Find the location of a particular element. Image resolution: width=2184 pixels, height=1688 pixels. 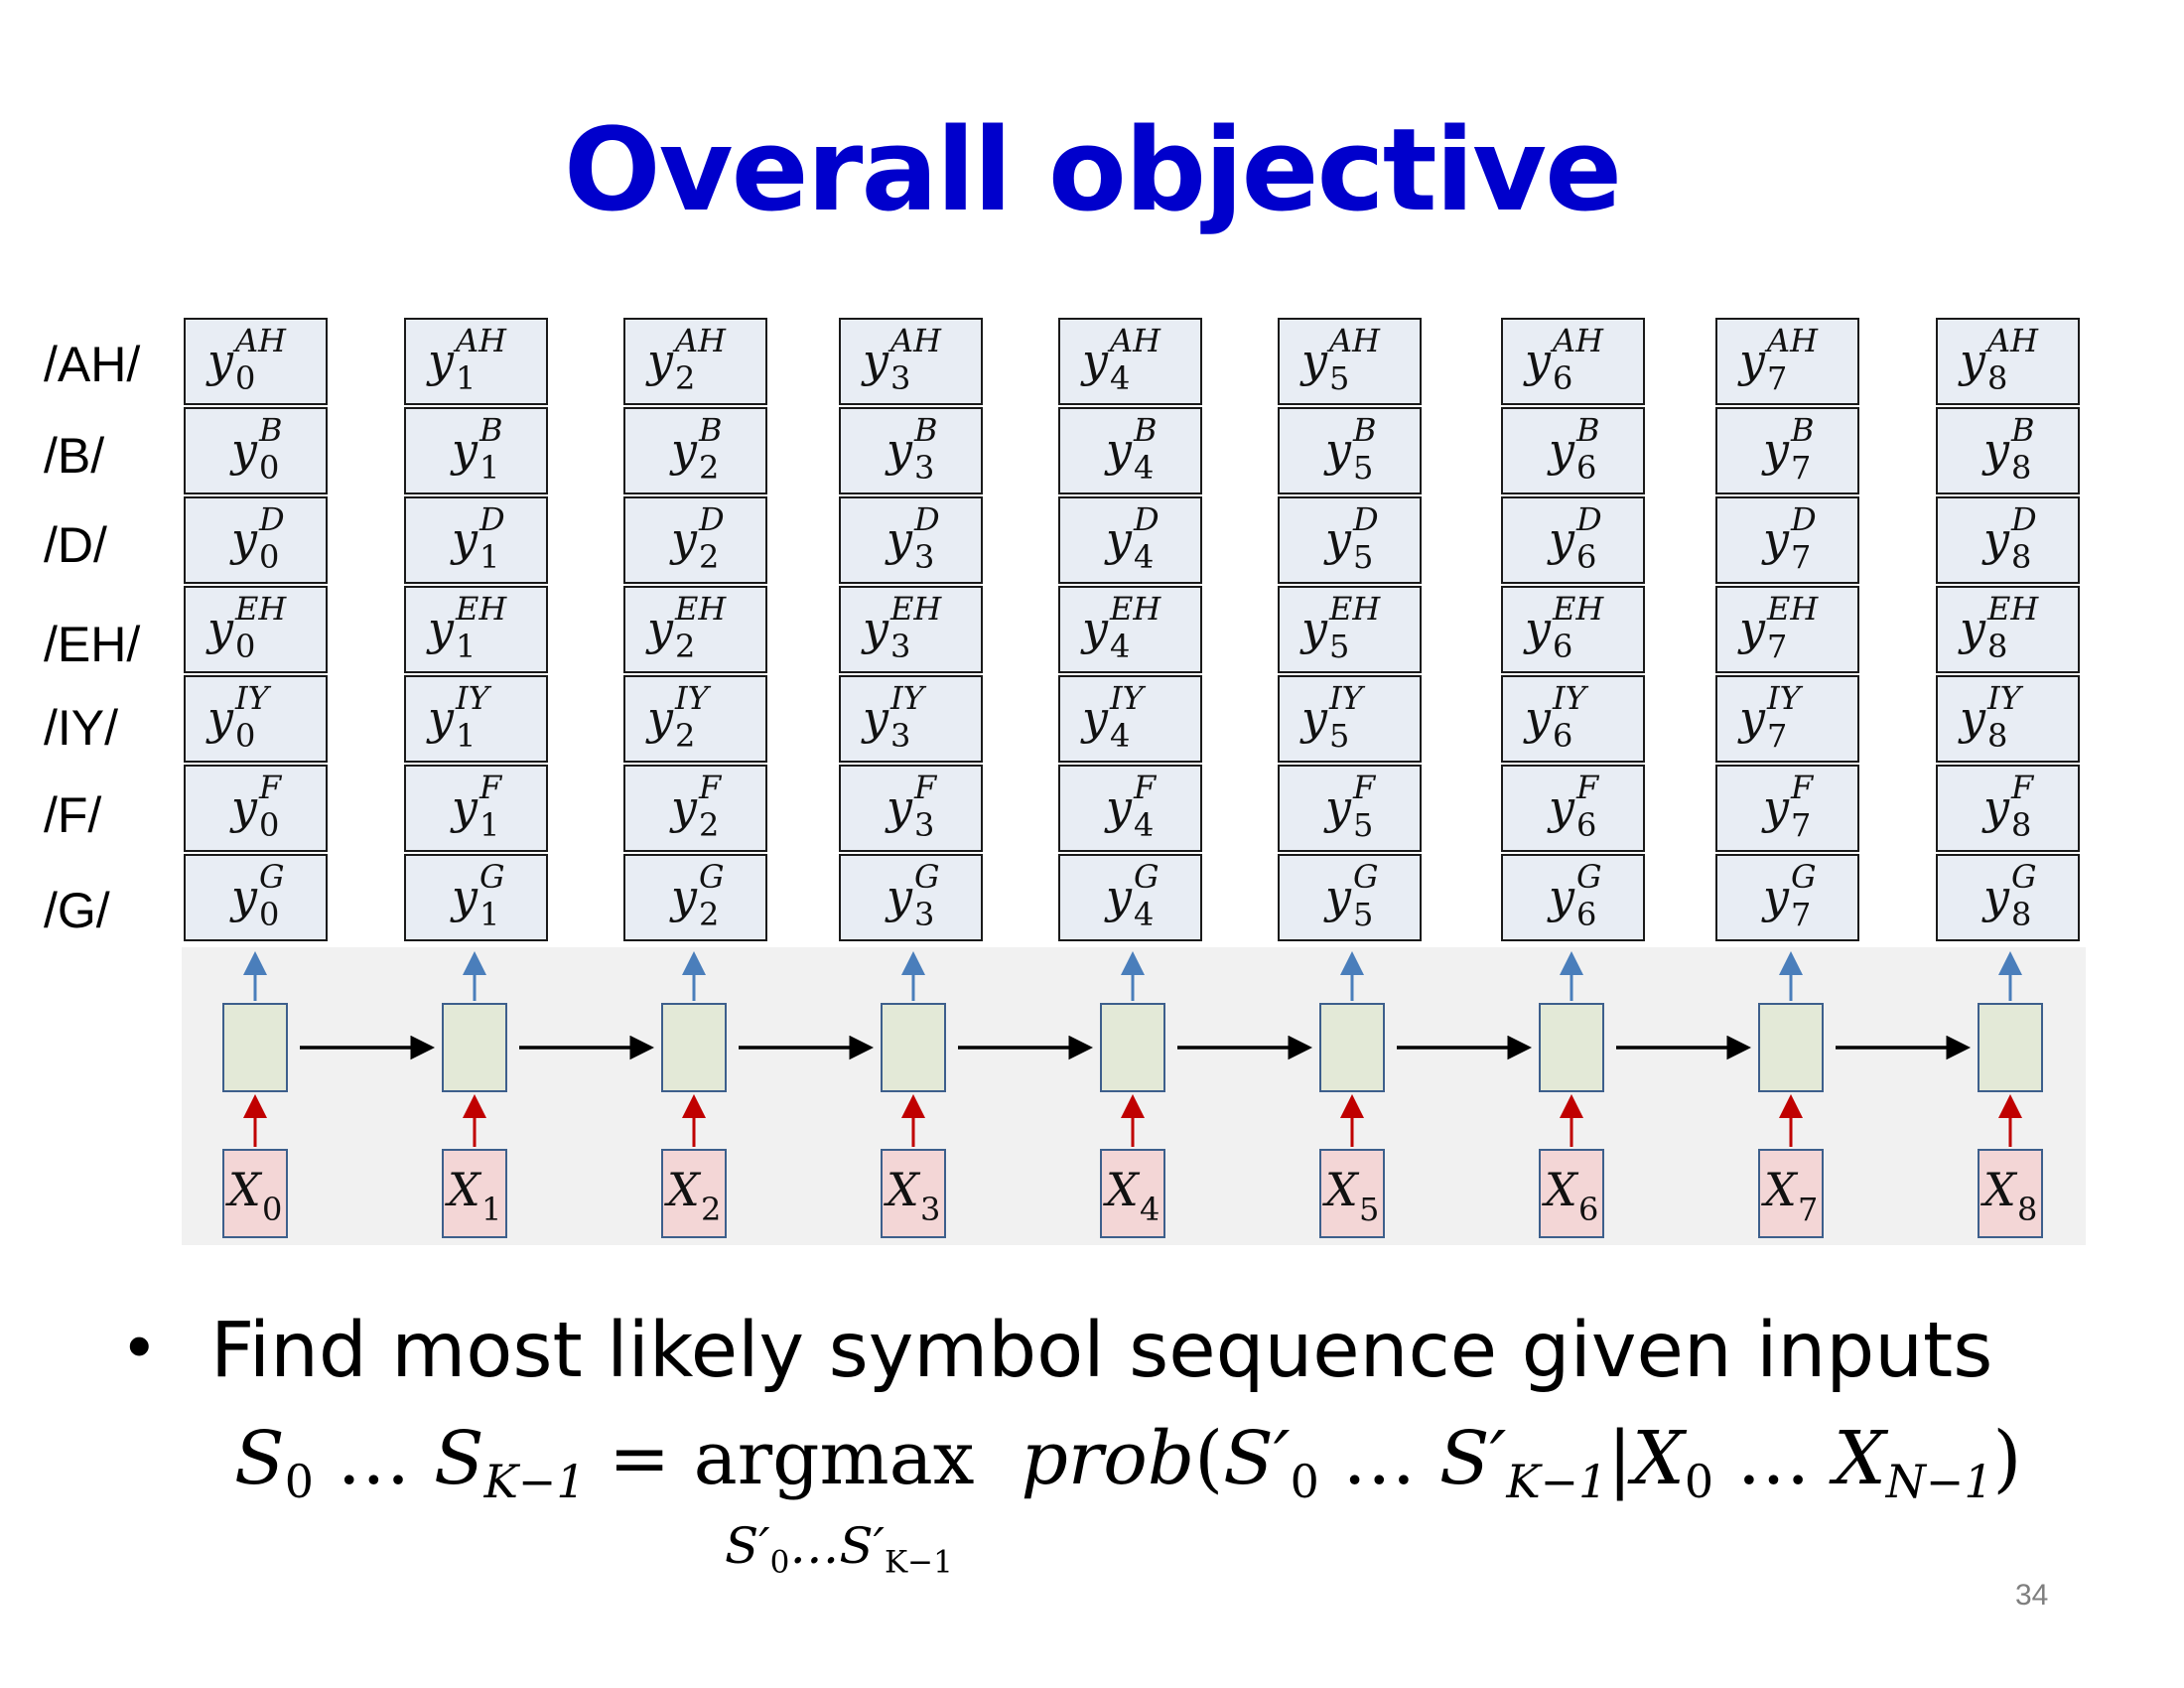

eq-open-paren: ( is located at coordinates (1209, 1458).